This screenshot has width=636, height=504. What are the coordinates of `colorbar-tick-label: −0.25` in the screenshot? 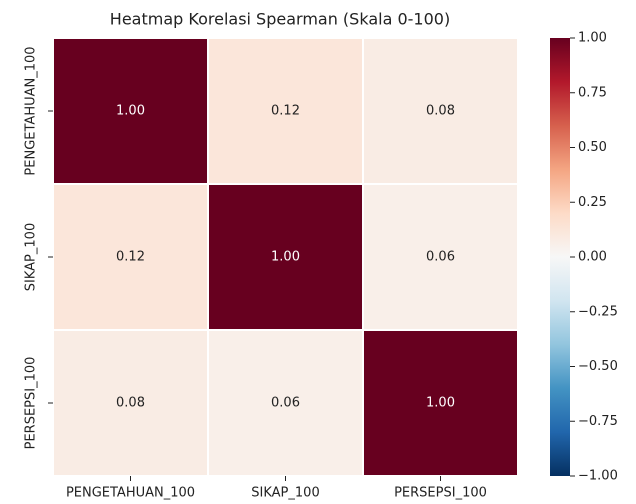 It's located at (598, 311).